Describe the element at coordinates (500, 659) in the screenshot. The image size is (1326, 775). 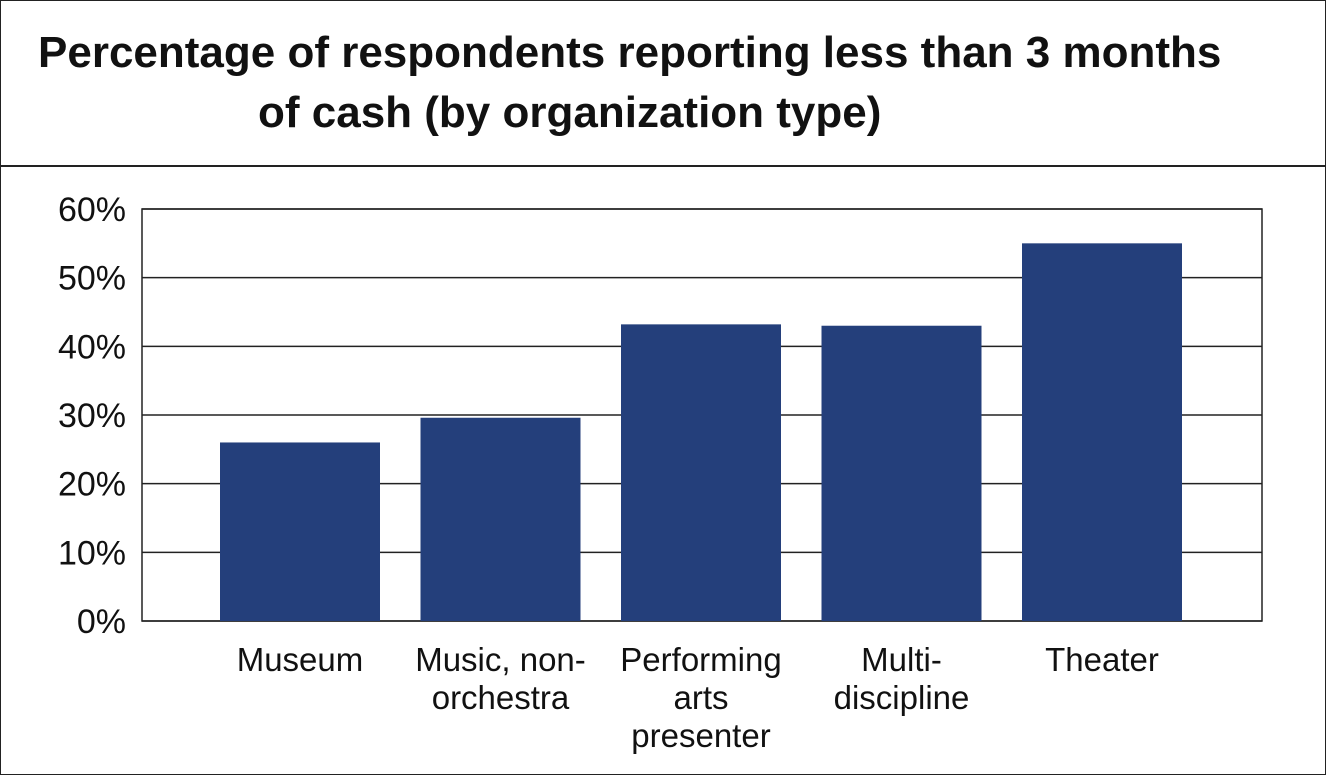
I see `x-category-label: Music, non-` at that location.